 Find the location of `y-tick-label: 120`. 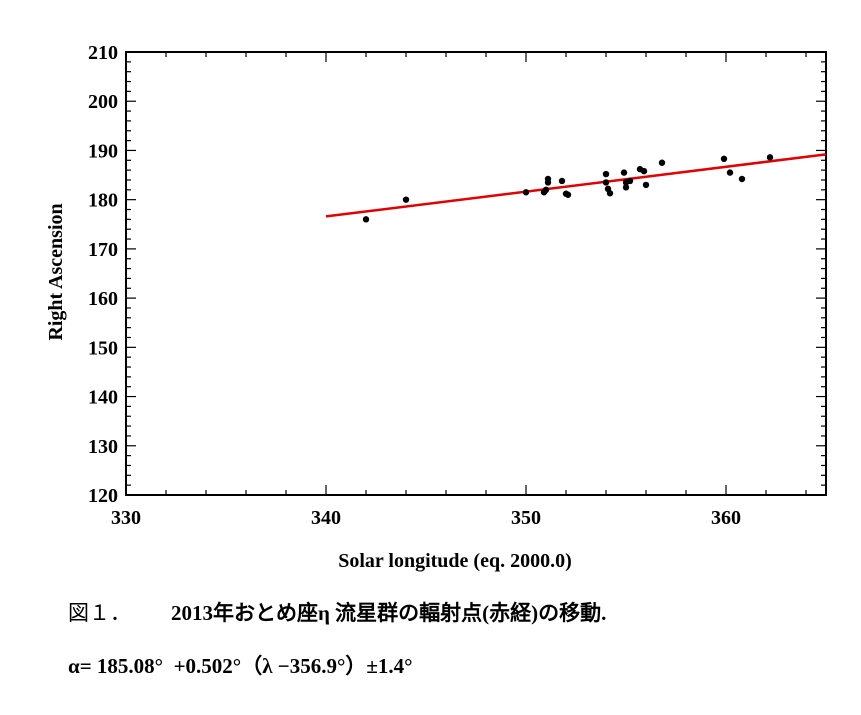

y-tick-label: 120 is located at coordinates (103, 496).